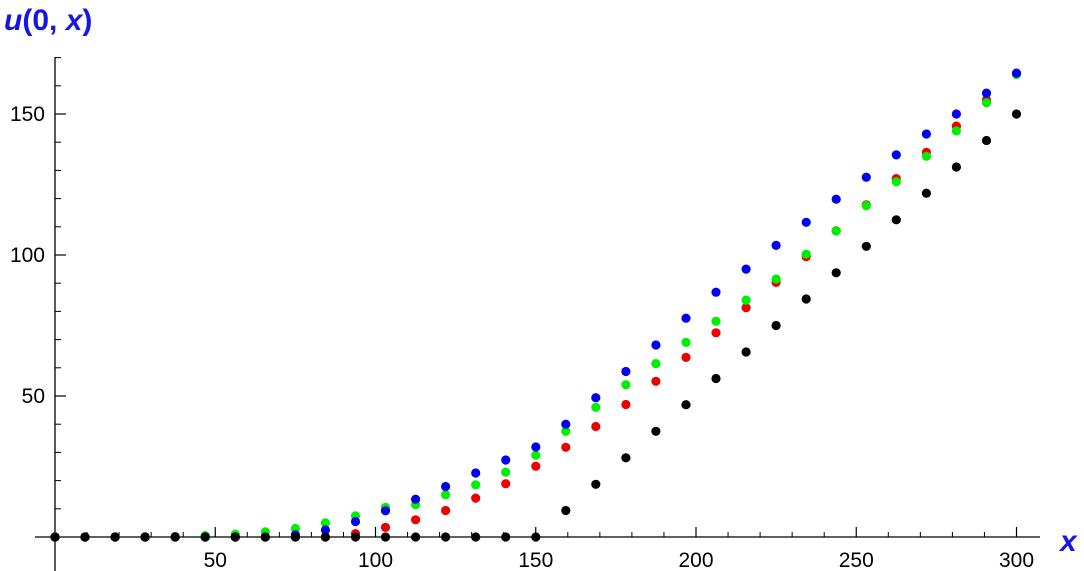  Describe the element at coordinates (375, 560) in the screenshot. I see `x-tick-label: 100` at that location.